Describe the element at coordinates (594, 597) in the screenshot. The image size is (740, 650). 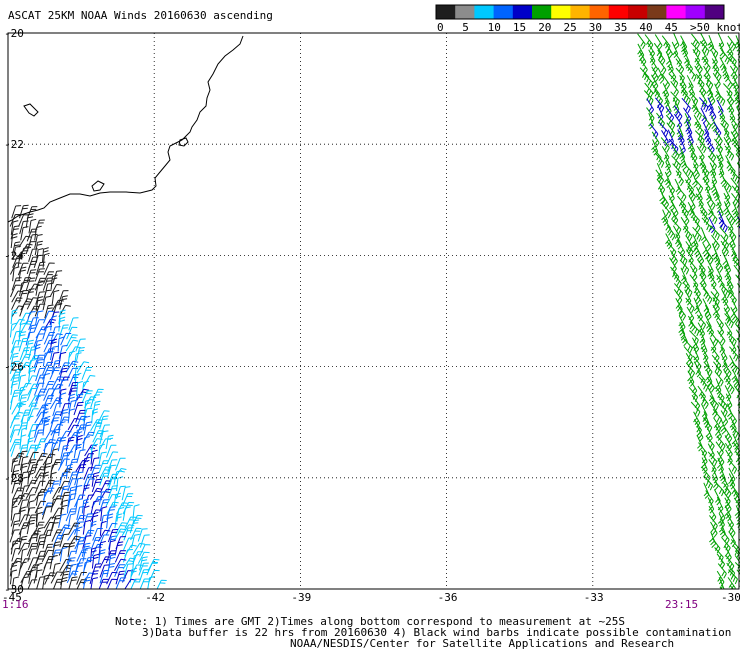
I see `longitude-tick-label: -33` at that location.